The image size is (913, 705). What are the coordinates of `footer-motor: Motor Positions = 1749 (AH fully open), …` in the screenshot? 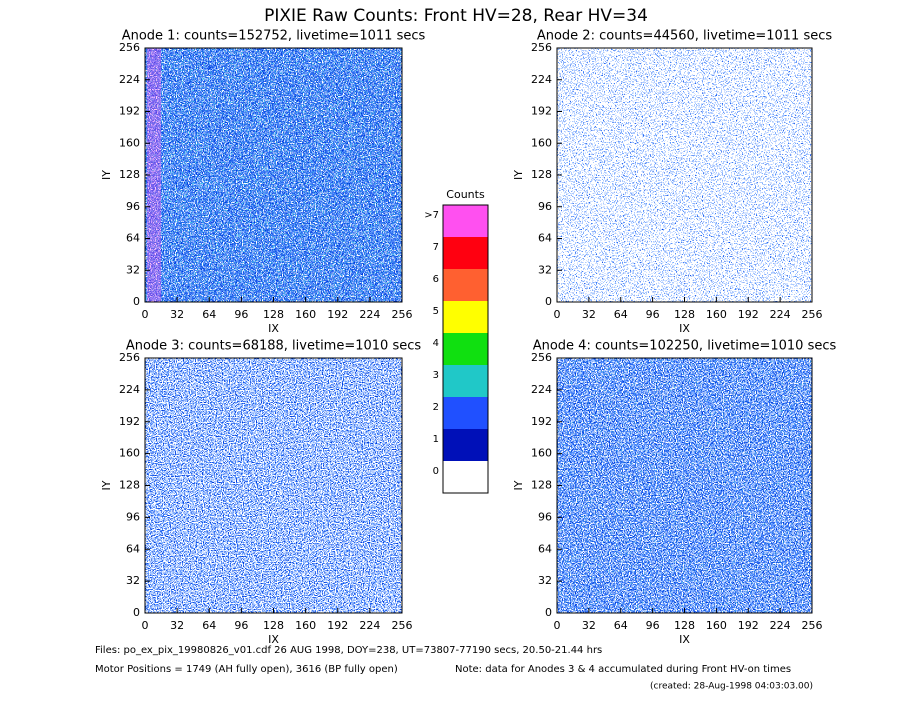 It's located at (246, 669).